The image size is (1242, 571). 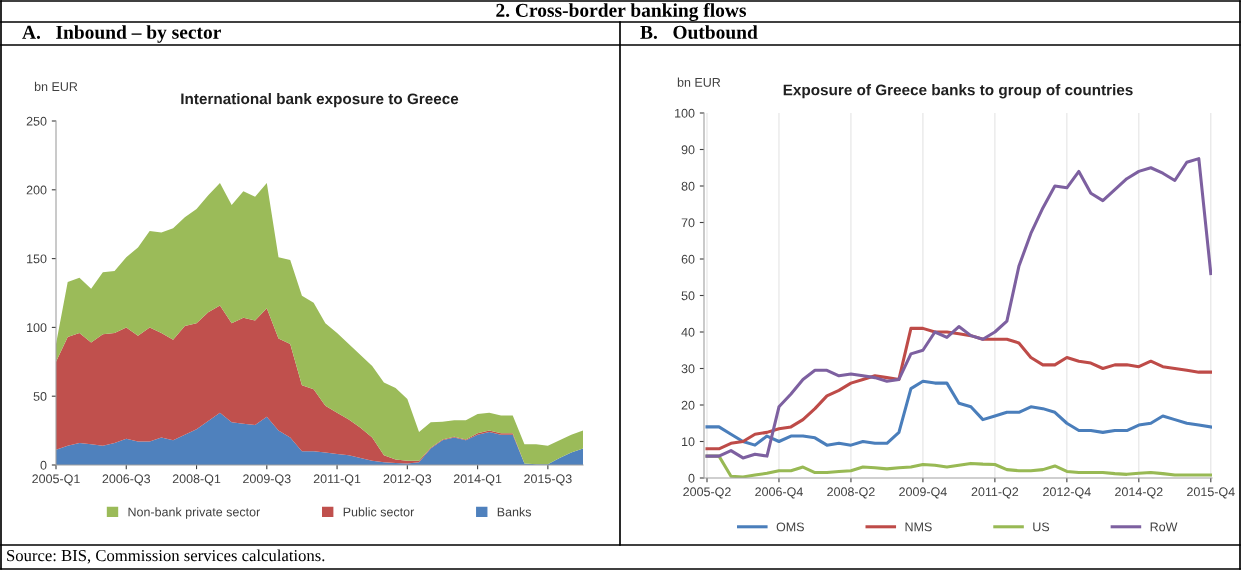 I want to click on x-tick-label: 2006-Q3, so click(x=126, y=480).